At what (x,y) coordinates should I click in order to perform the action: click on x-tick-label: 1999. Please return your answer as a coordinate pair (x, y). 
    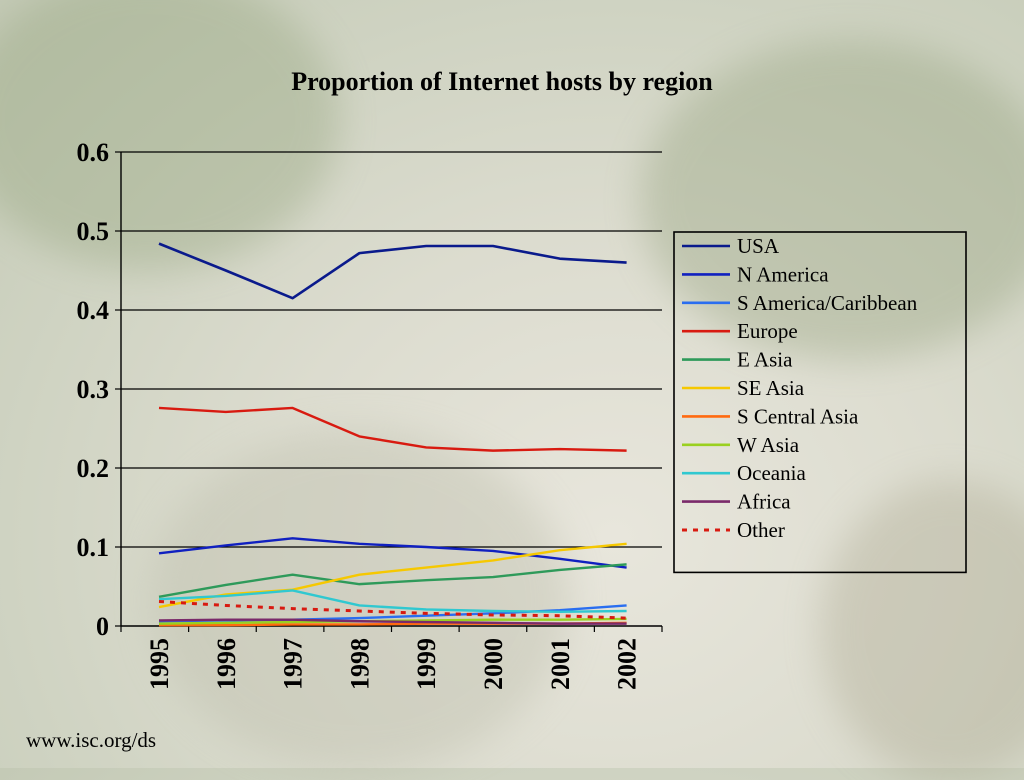
    Looking at the image, I should click on (426, 664).